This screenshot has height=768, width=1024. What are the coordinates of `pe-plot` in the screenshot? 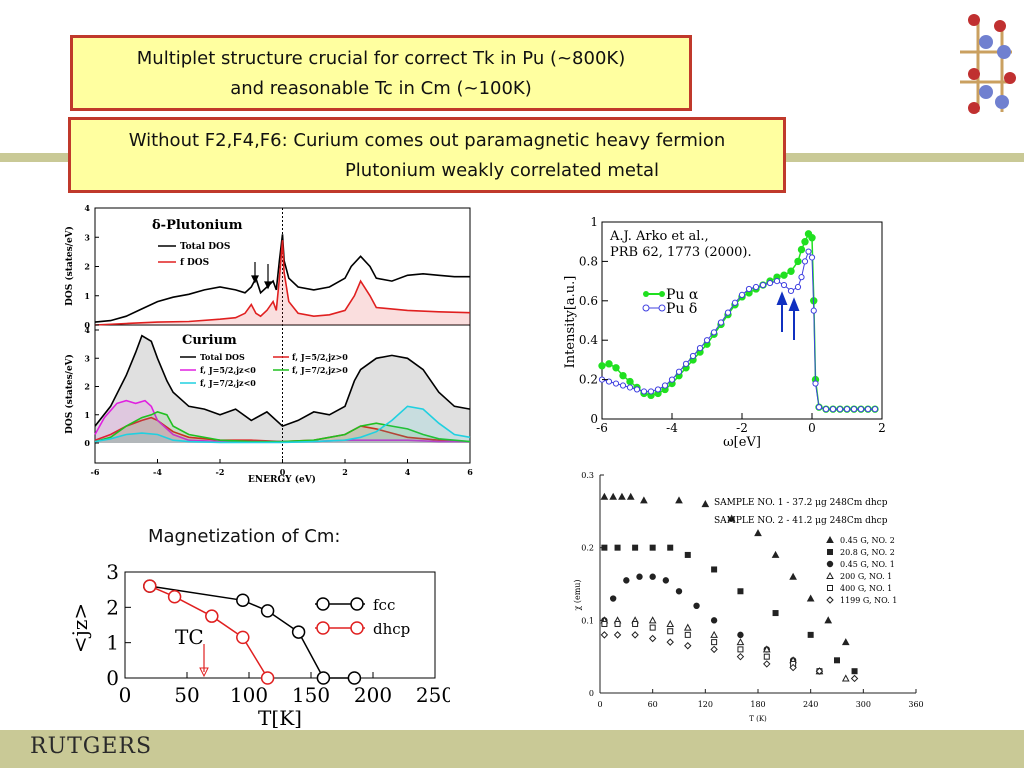 It's located at (738, 321).